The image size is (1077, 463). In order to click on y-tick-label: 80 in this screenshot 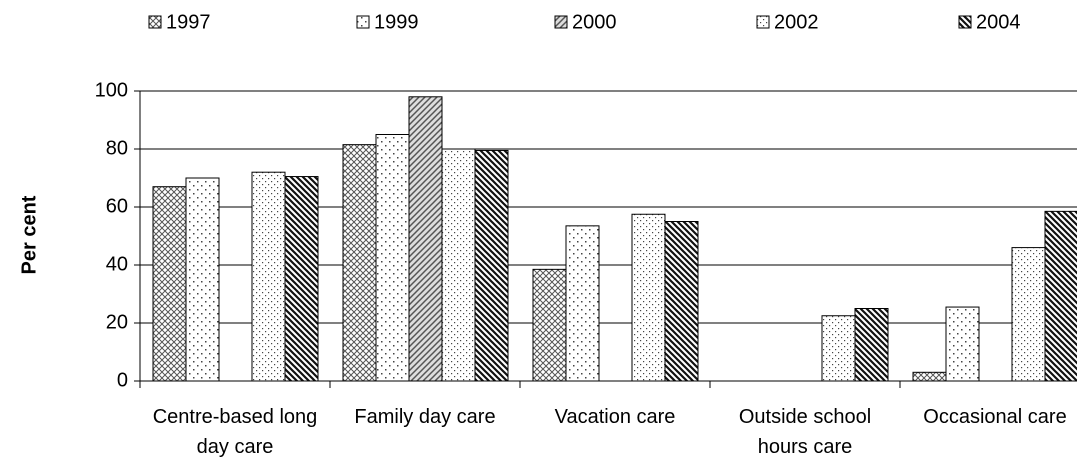, I will do `click(117, 148)`.